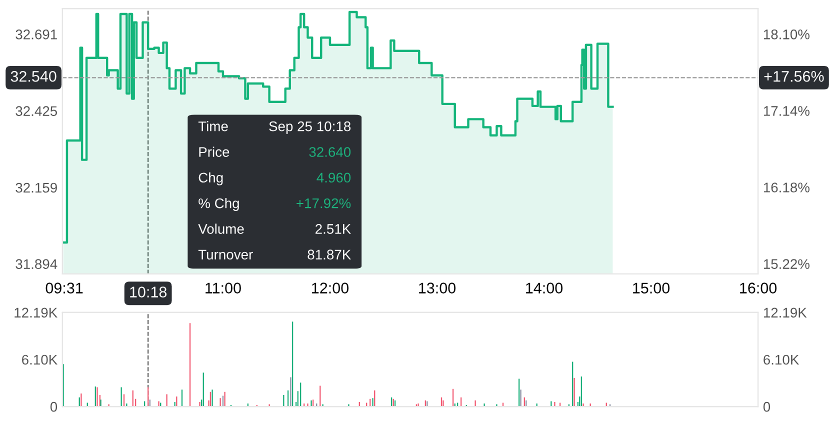 Image resolution: width=833 pixels, height=428 pixels. I want to click on annotation: Sep 25 10:18, so click(310, 127).